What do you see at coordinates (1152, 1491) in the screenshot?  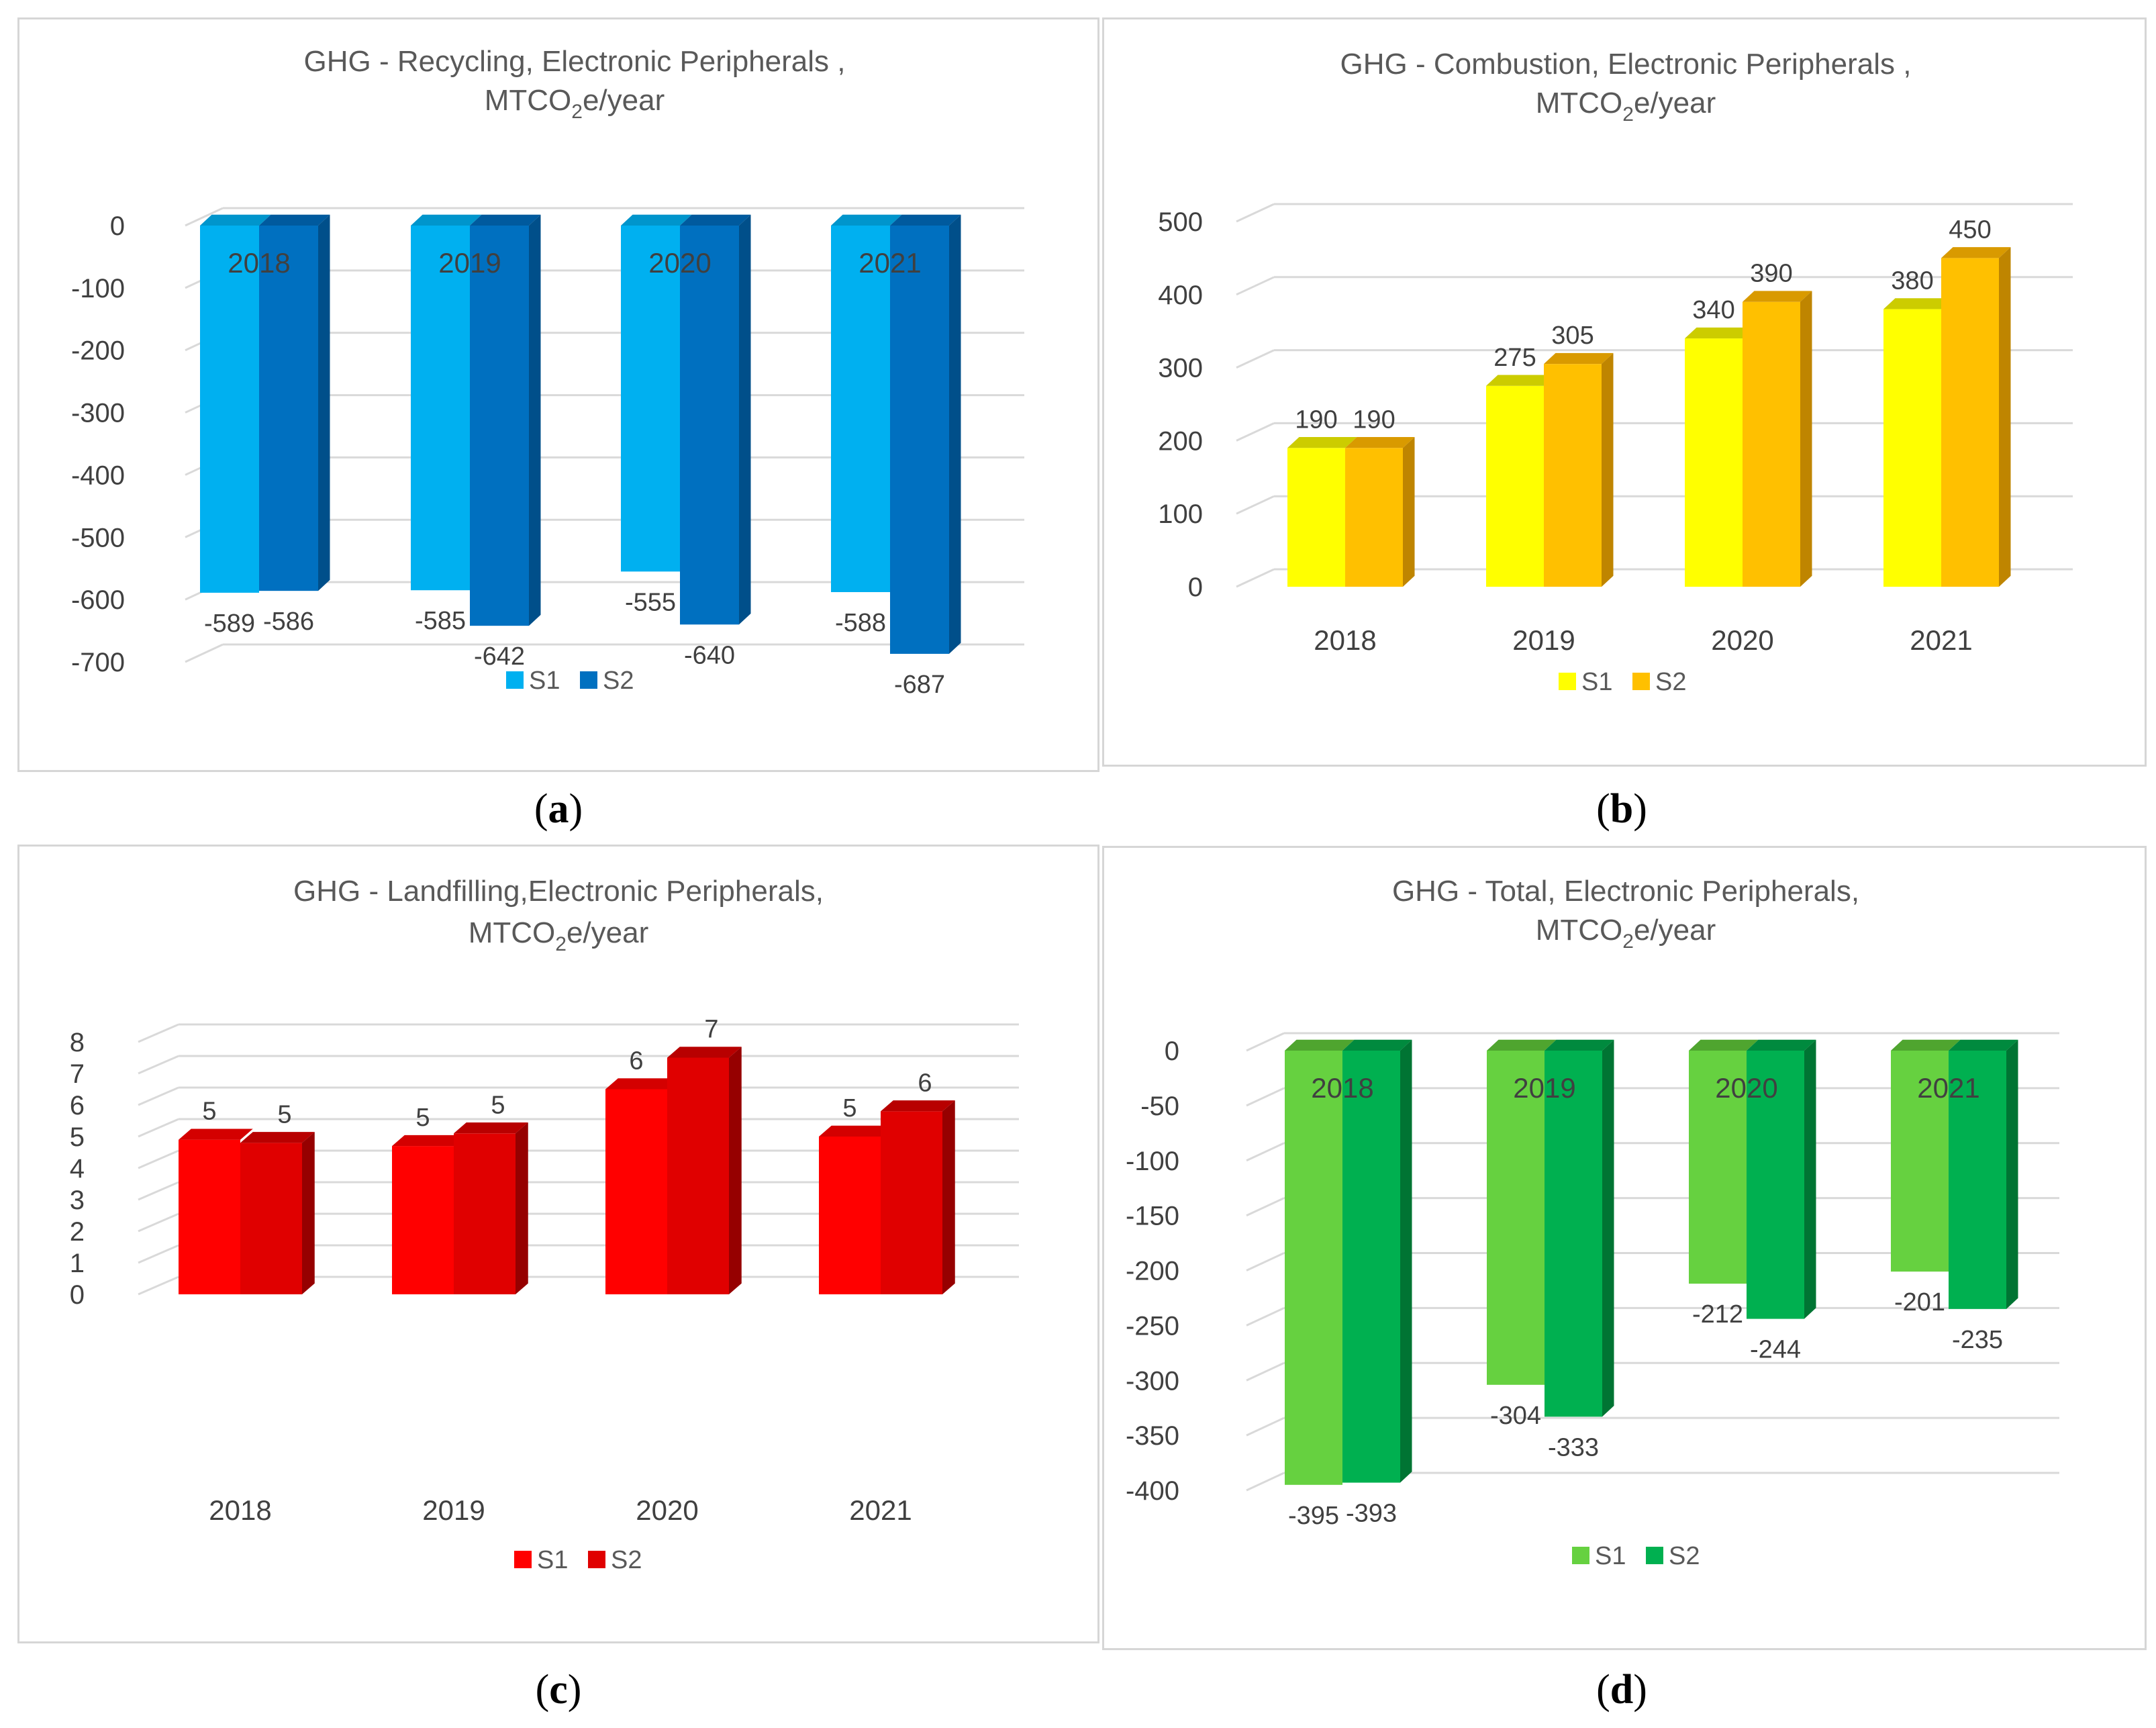 I see `y-tick-label: -400` at bounding box center [1152, 1491].